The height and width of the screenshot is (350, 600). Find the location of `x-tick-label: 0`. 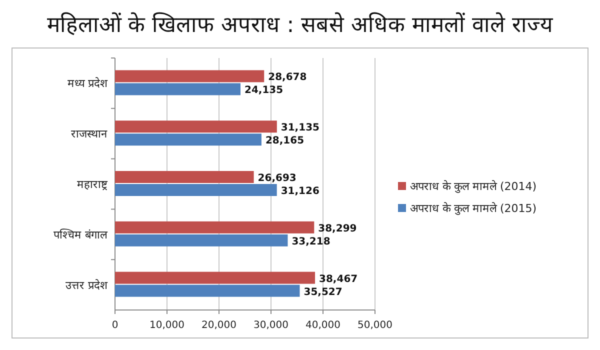

x-tick-label: 0 is located at coordinates (115, 325).